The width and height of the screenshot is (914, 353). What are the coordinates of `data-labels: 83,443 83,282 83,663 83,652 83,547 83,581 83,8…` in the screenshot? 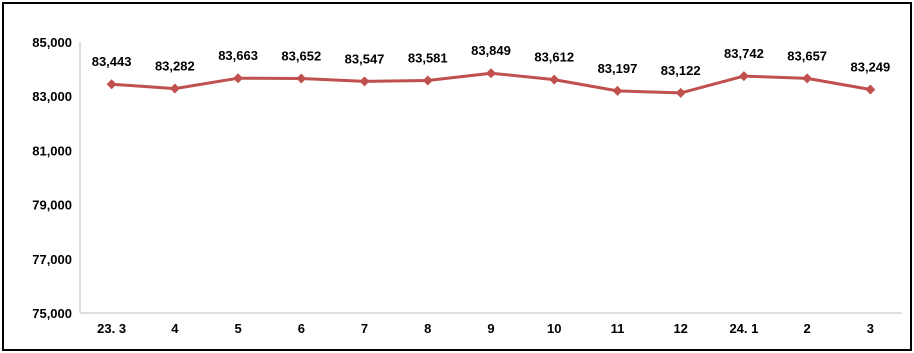 It's located at (491, 60).